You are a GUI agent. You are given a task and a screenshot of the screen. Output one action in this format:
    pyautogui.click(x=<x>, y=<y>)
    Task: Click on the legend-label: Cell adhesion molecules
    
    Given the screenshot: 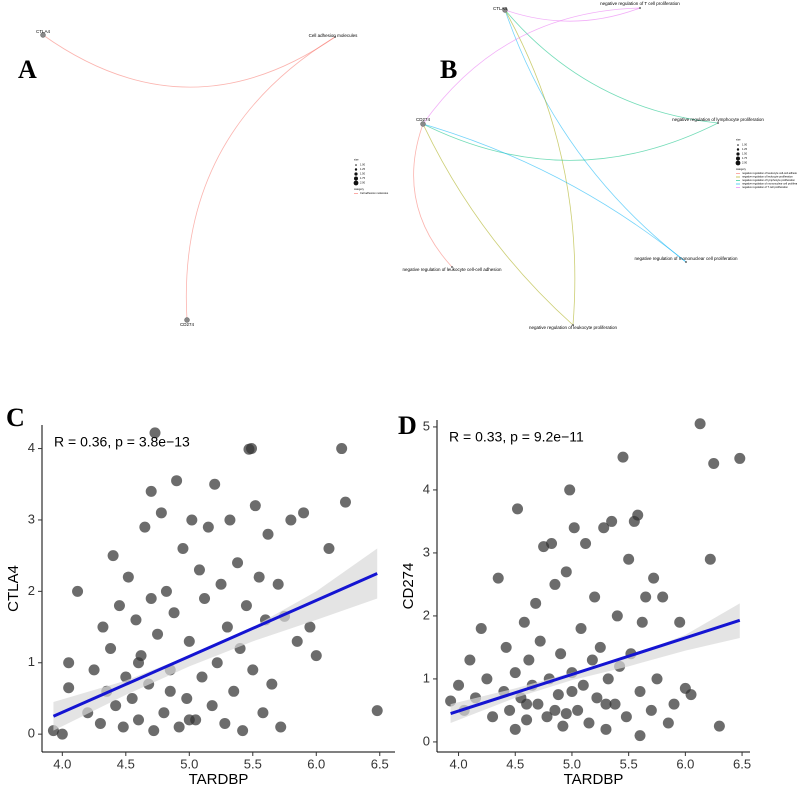 What is the action you would take?
    pyautogui.click(x=374, y=193)
    